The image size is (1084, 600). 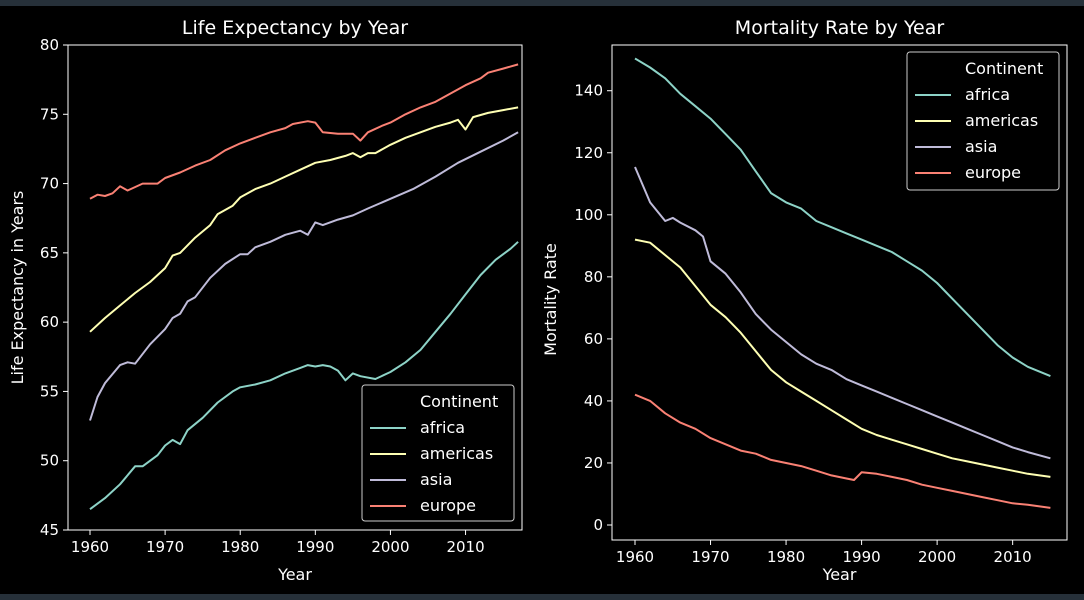 I want to click on chart2-legend-box, so click(x=983, y=121).